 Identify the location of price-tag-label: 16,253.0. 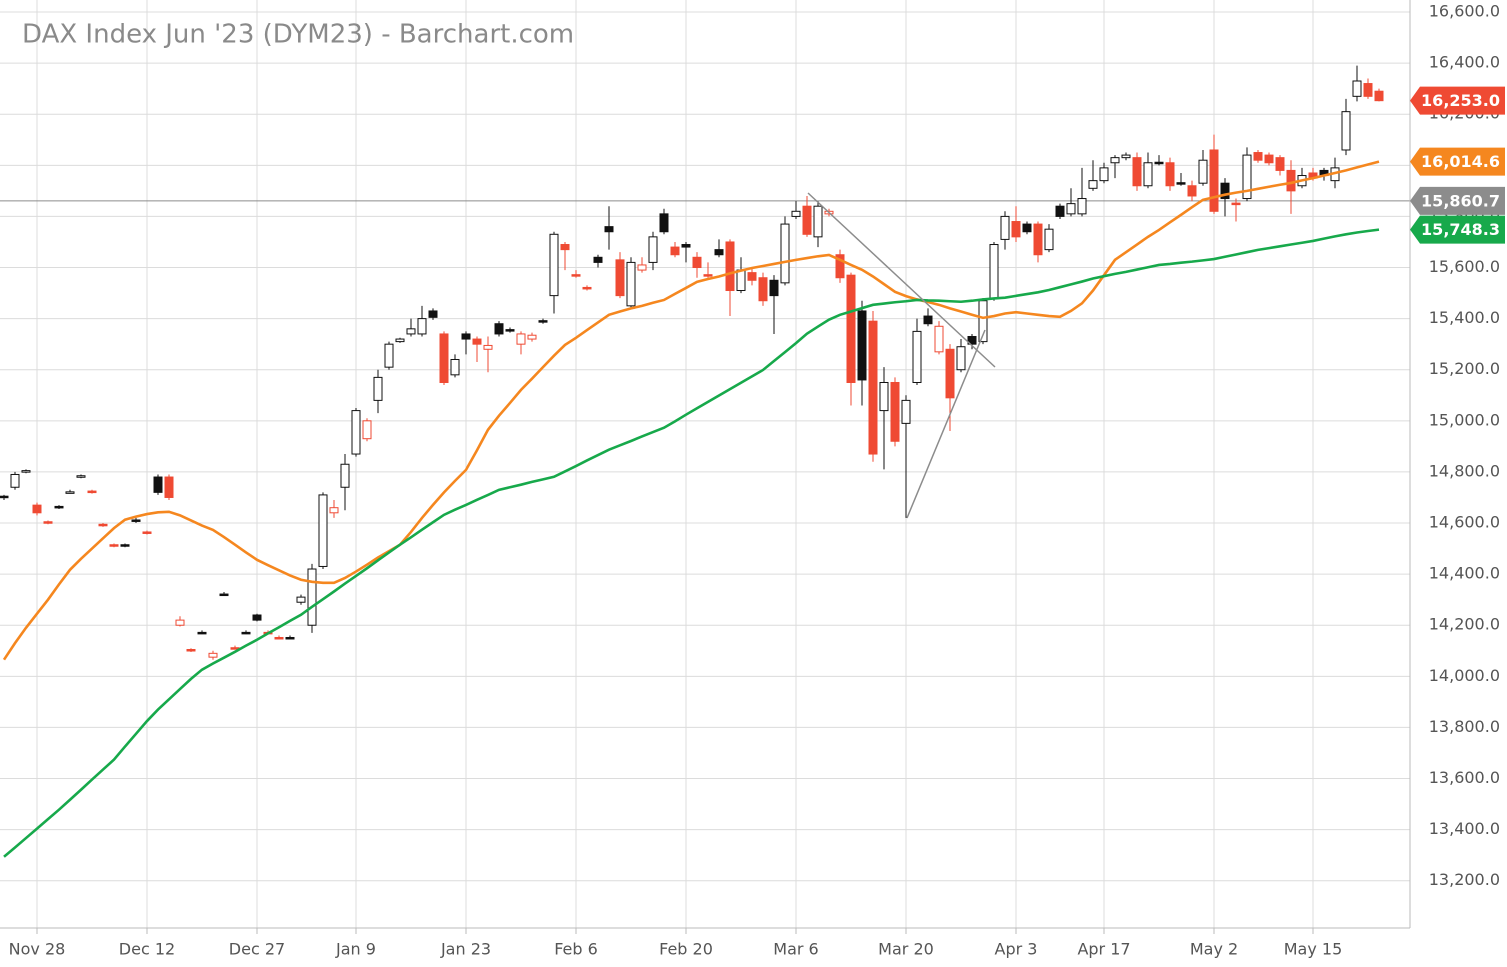
(1460, 100).